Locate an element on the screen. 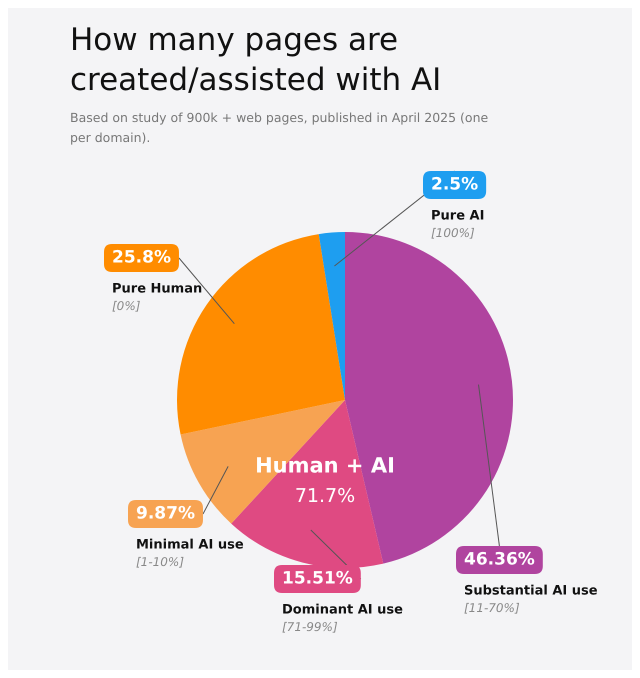  slice-label: Dominant AI use is located at coordinates (343, 610).